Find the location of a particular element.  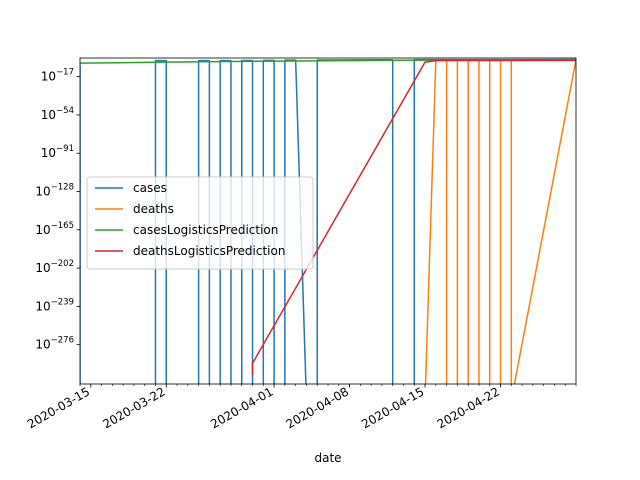

legend-entry: deaths is located at coordinates (153, 209).